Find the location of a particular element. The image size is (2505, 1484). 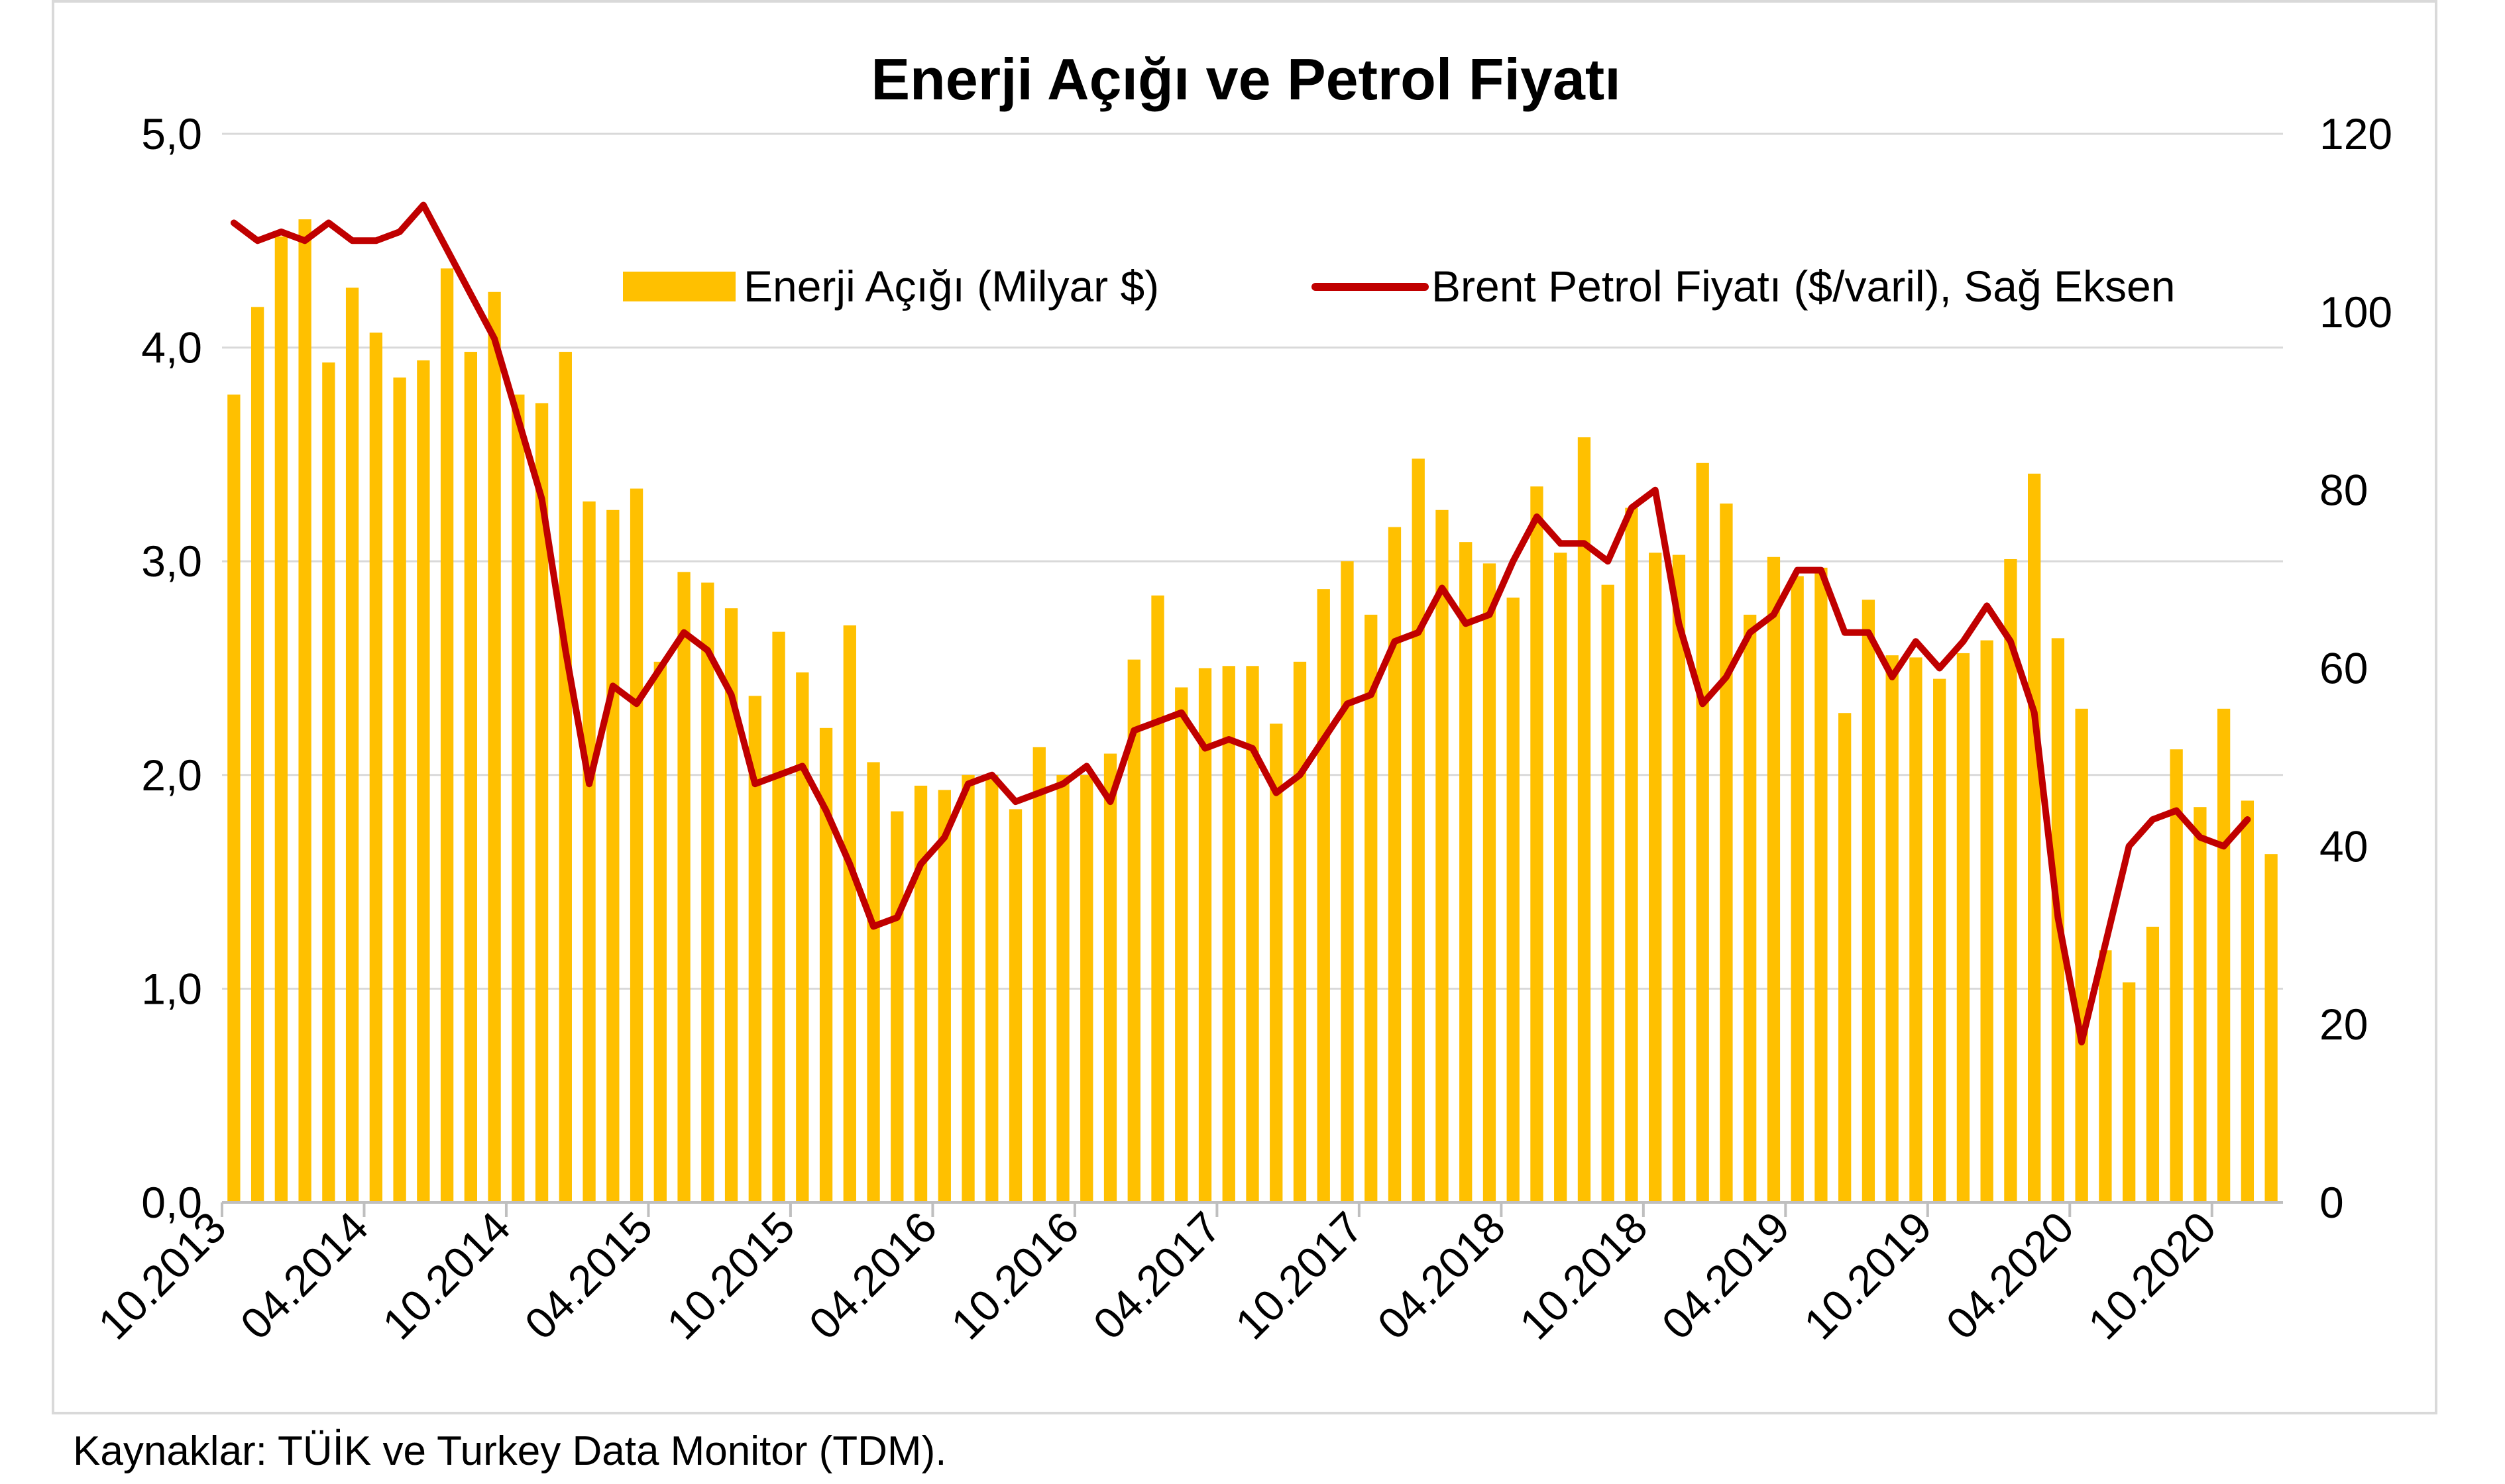

y-left-tick-label: 0,0 is located at coordinates (171, 1202).